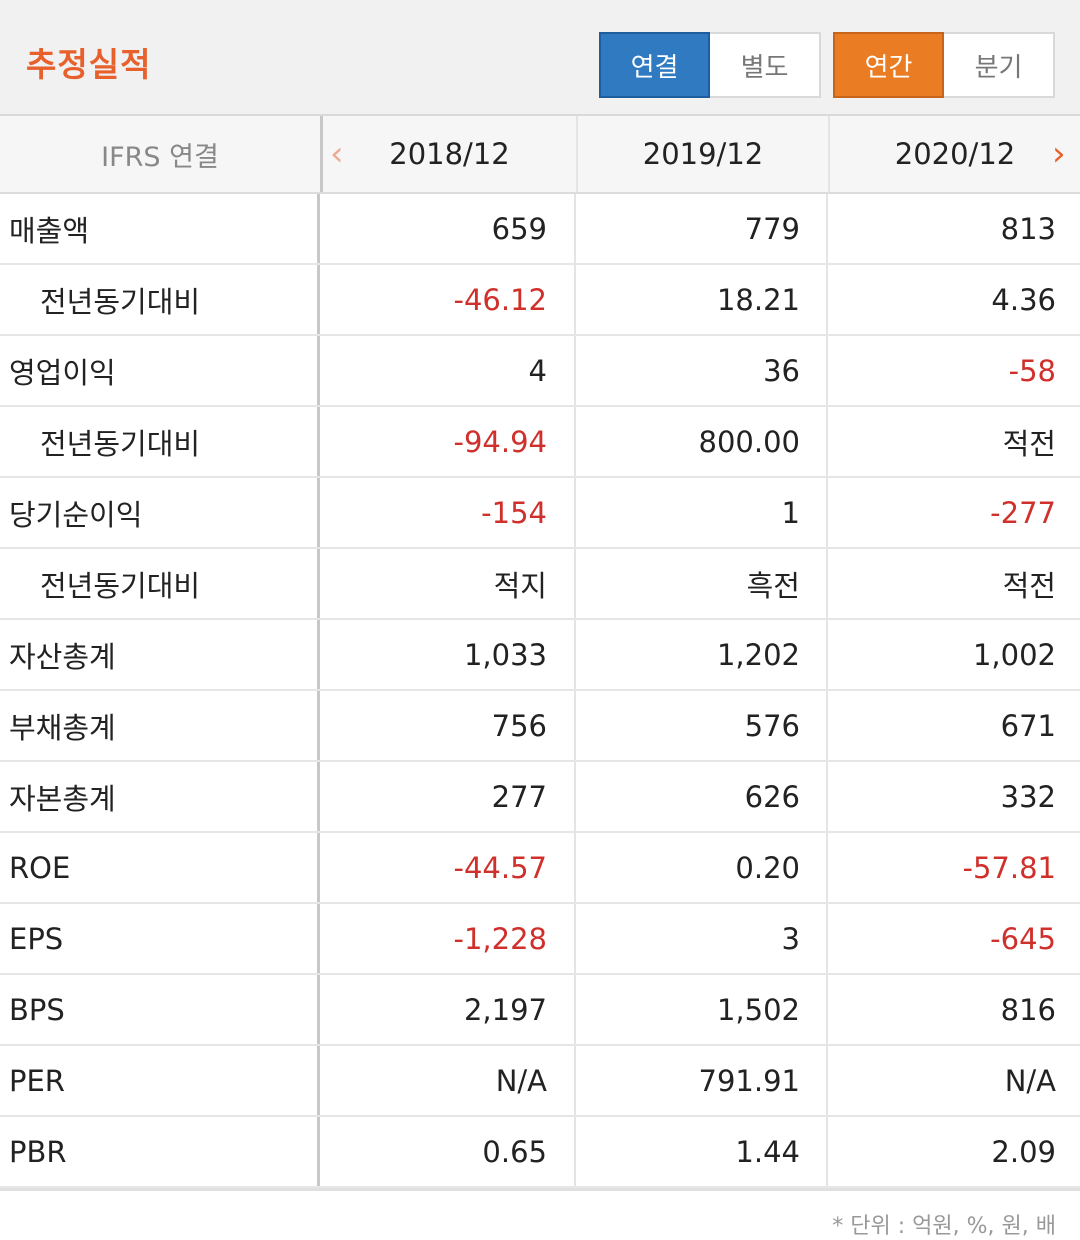 Image resolution: width=1080 pixels, height=1240 pixels. I want to click on value-cell: 36, so click(703, 370).